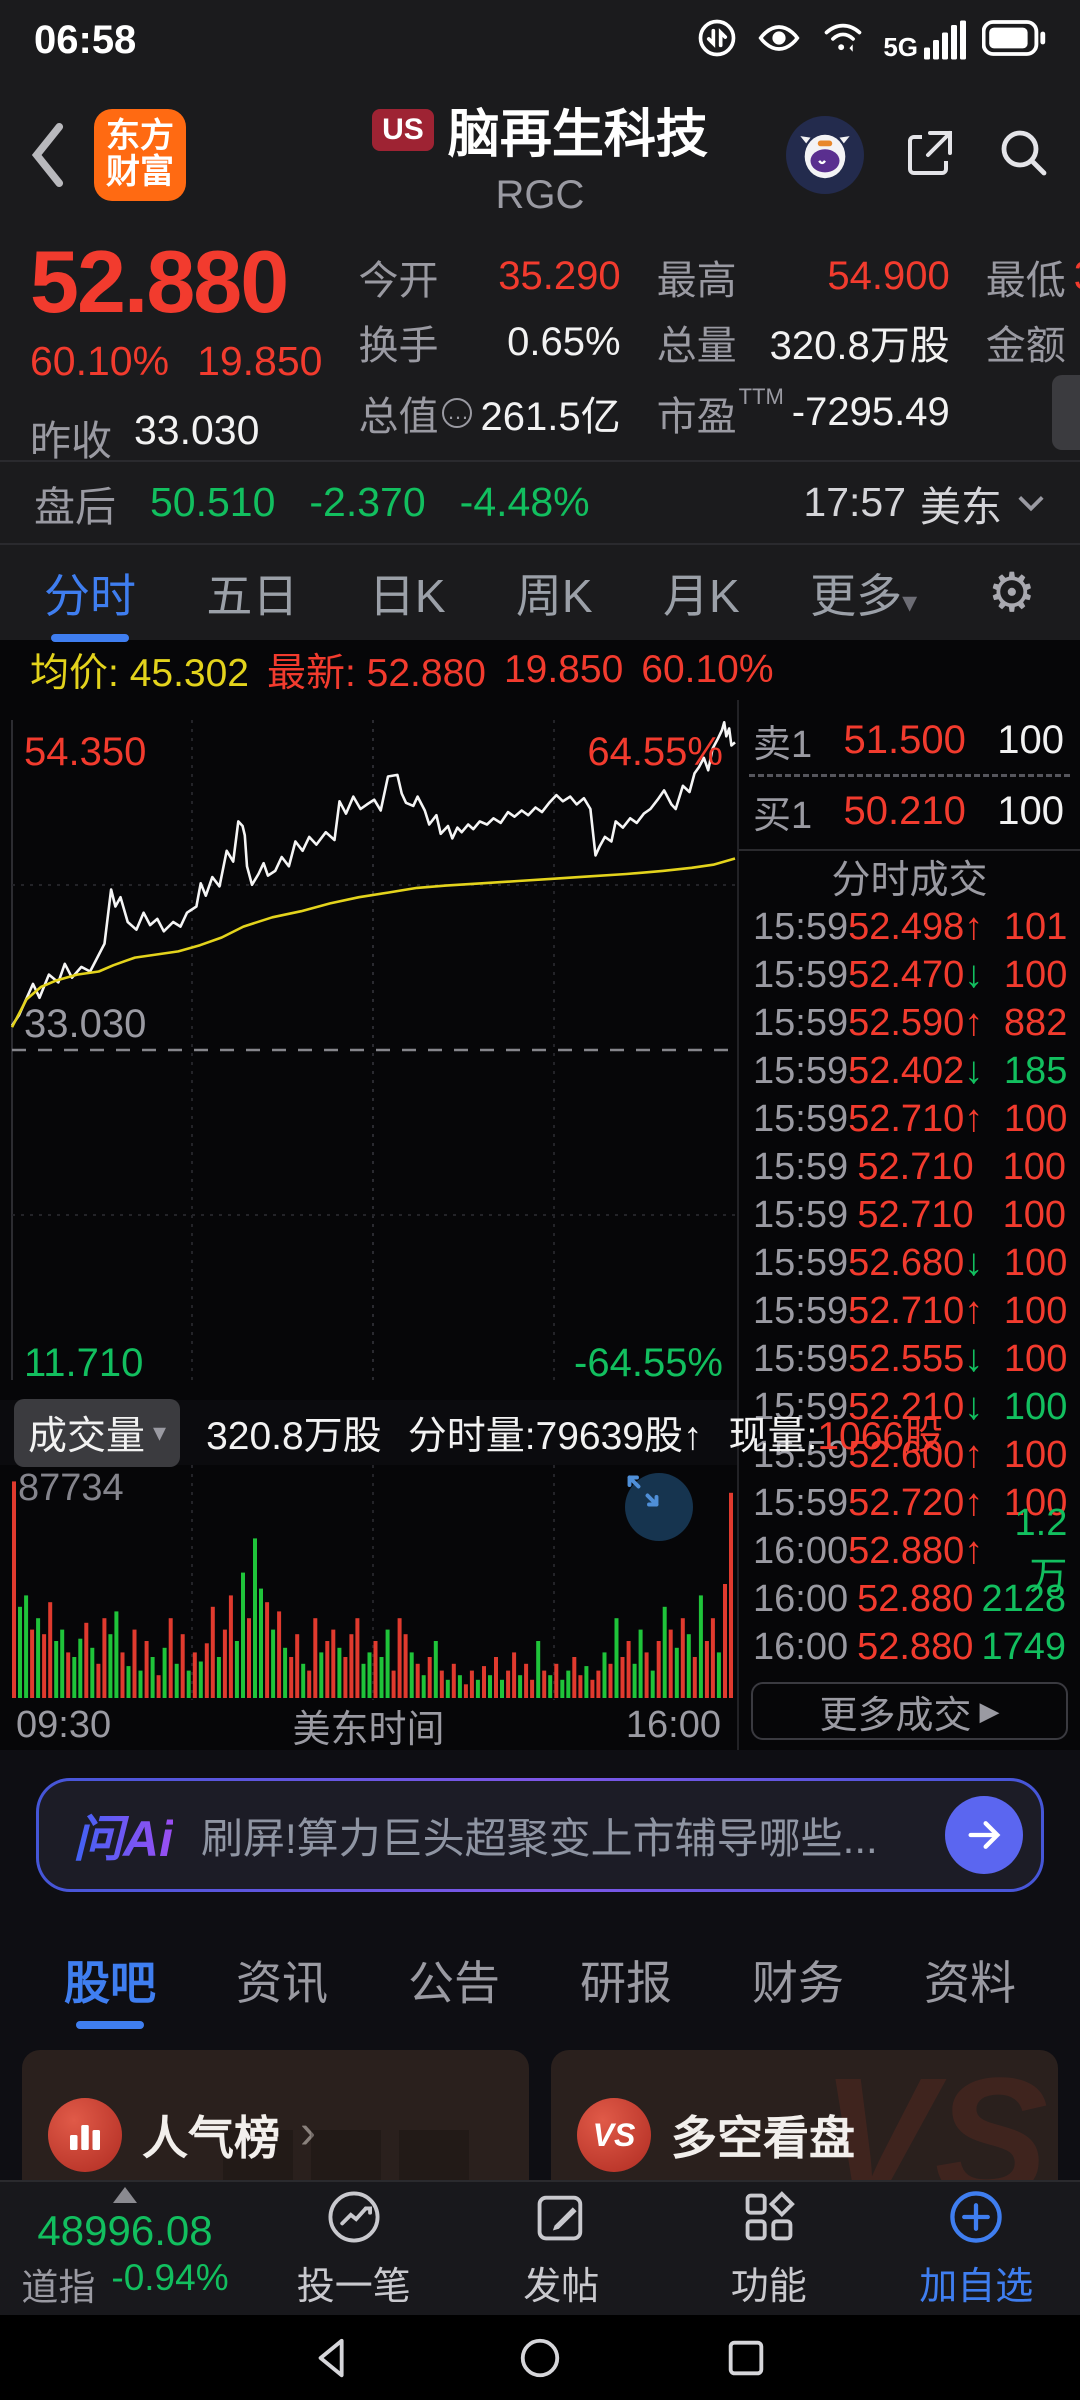 The height and width of the screenshot is (2400, 1080). Describe the element at coordinates (540, 1980) in the screenshot. I see `section-tabs: 股吧 资讯 公告 研报 财务 资料` at that location.